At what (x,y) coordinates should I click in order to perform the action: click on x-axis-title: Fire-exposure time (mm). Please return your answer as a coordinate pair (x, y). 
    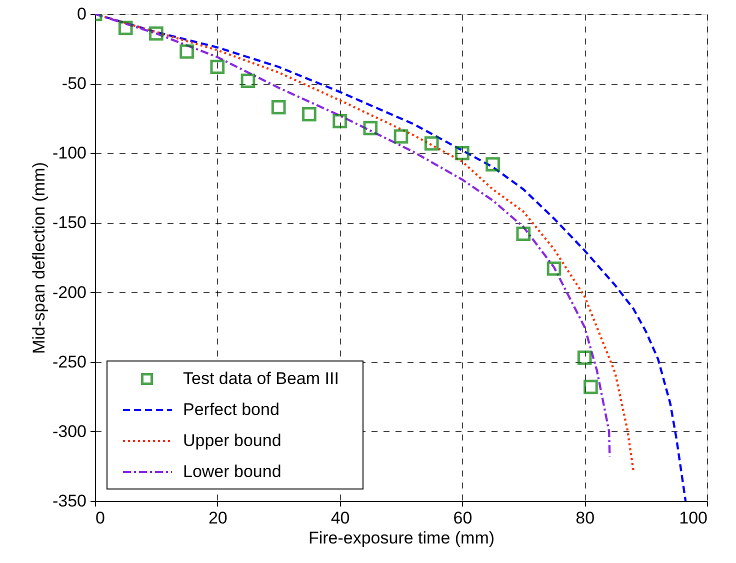
    Looking at the image, I should click on (401, 538).